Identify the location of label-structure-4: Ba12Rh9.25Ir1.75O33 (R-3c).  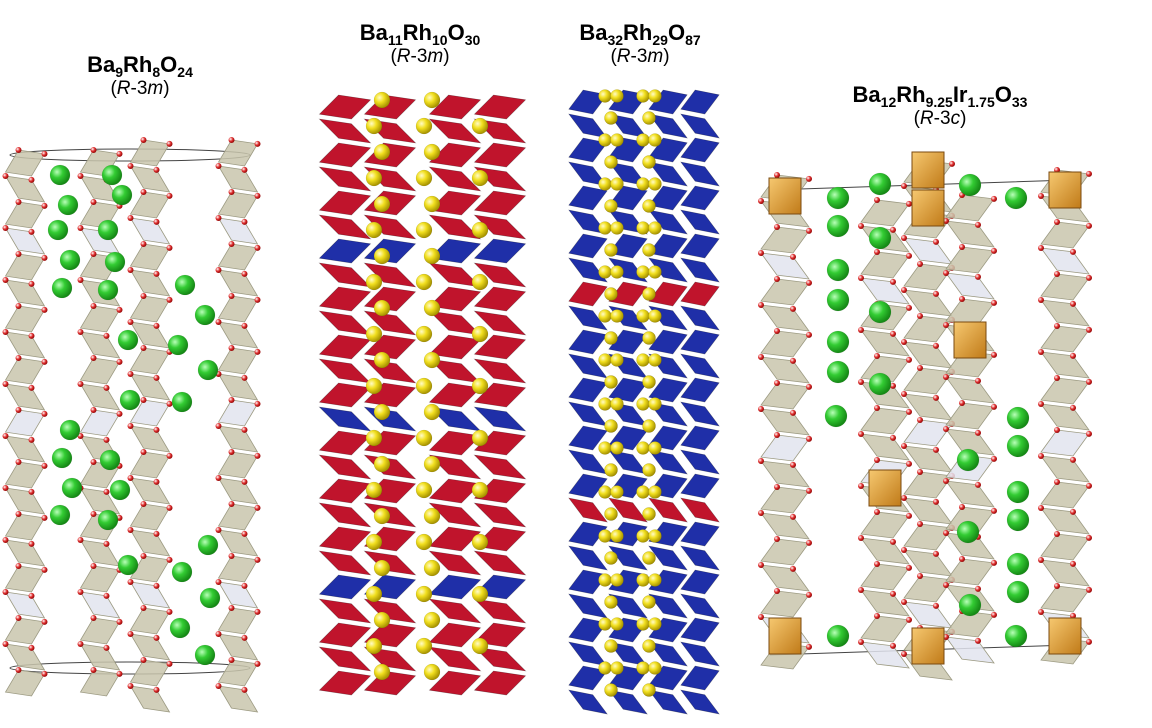
(940, 106).